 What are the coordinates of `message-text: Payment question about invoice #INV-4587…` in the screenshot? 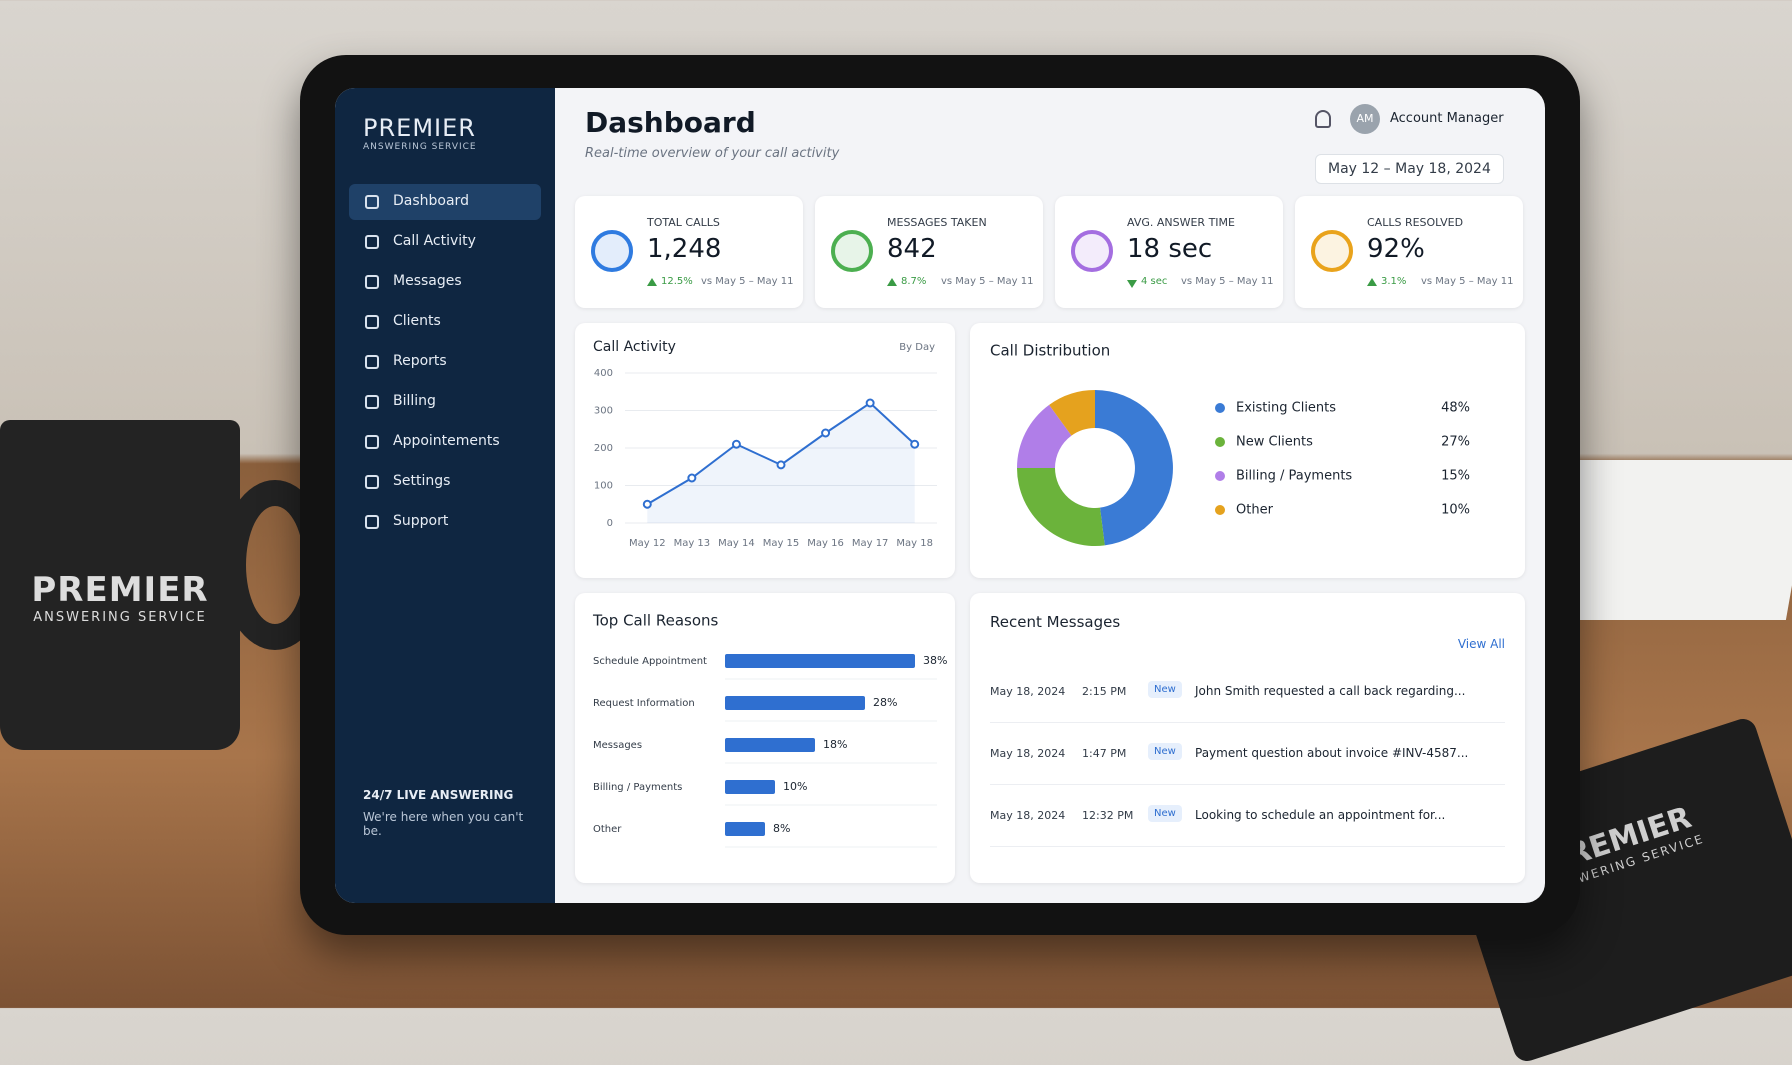 It's located at (1332, 753).